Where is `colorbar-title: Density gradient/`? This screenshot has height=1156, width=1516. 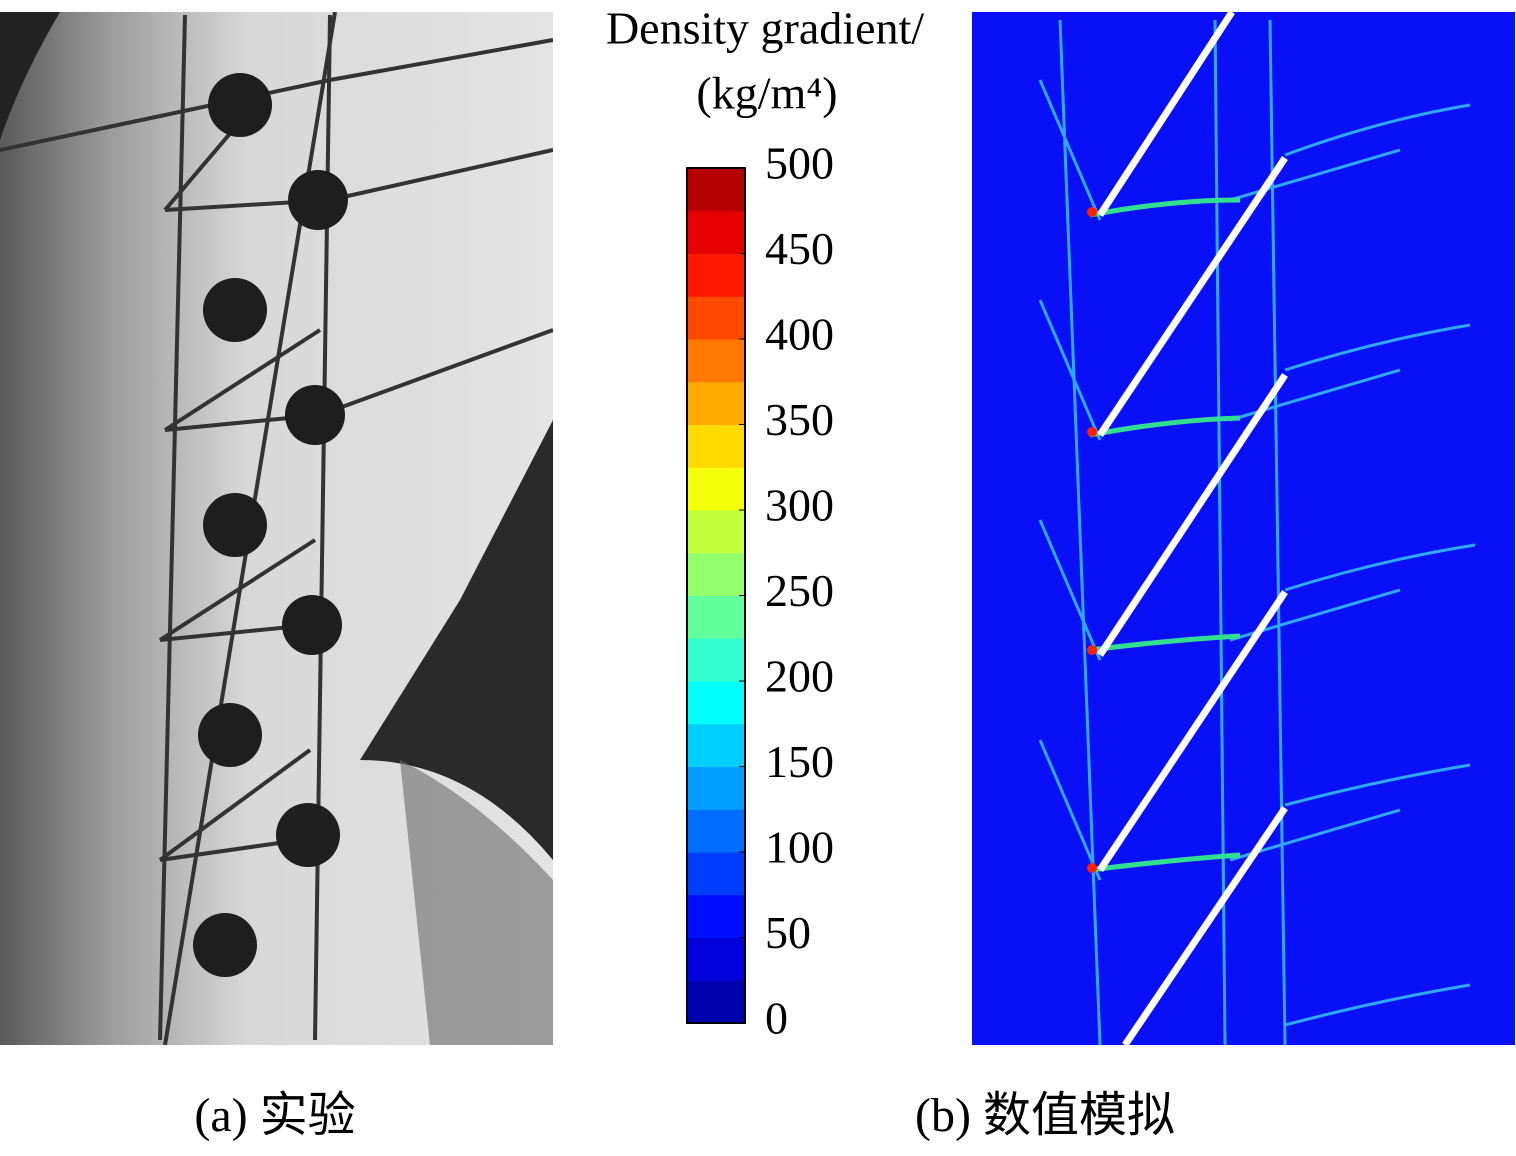
colorbar-title: Density gradient/ is located at coordinates (765, 28).